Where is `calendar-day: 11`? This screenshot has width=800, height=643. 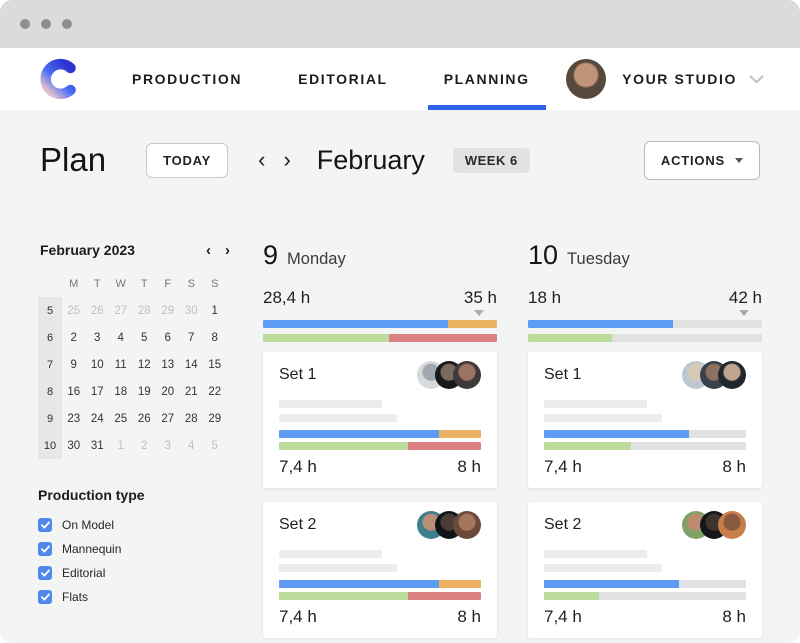 calendar-day: 11 is located at coordinates (120, 364).